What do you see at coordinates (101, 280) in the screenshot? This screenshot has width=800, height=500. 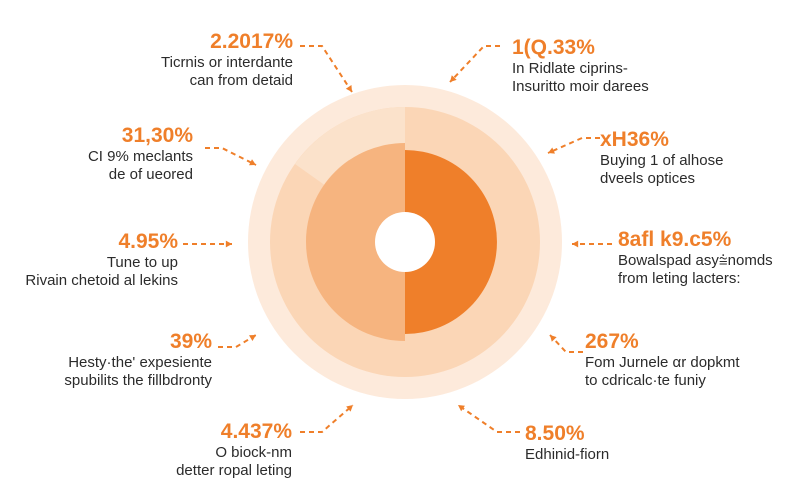 I see `slice-description-line-2: Rivain chetoid al lekins` at bounding box center [101, 280].